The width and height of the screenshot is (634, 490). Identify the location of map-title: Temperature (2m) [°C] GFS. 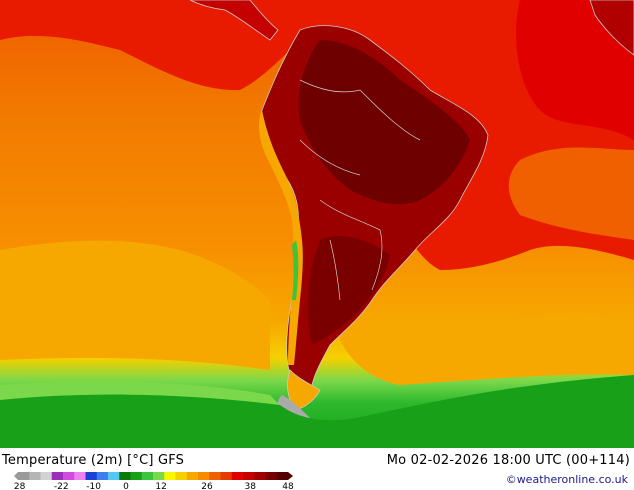
(93, 460).